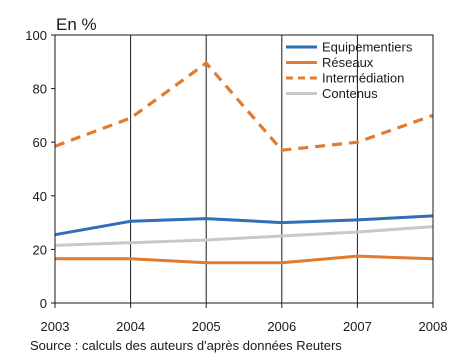 The image size is (454, 359). I want to click on series-line-contenus, so click(244, 236).